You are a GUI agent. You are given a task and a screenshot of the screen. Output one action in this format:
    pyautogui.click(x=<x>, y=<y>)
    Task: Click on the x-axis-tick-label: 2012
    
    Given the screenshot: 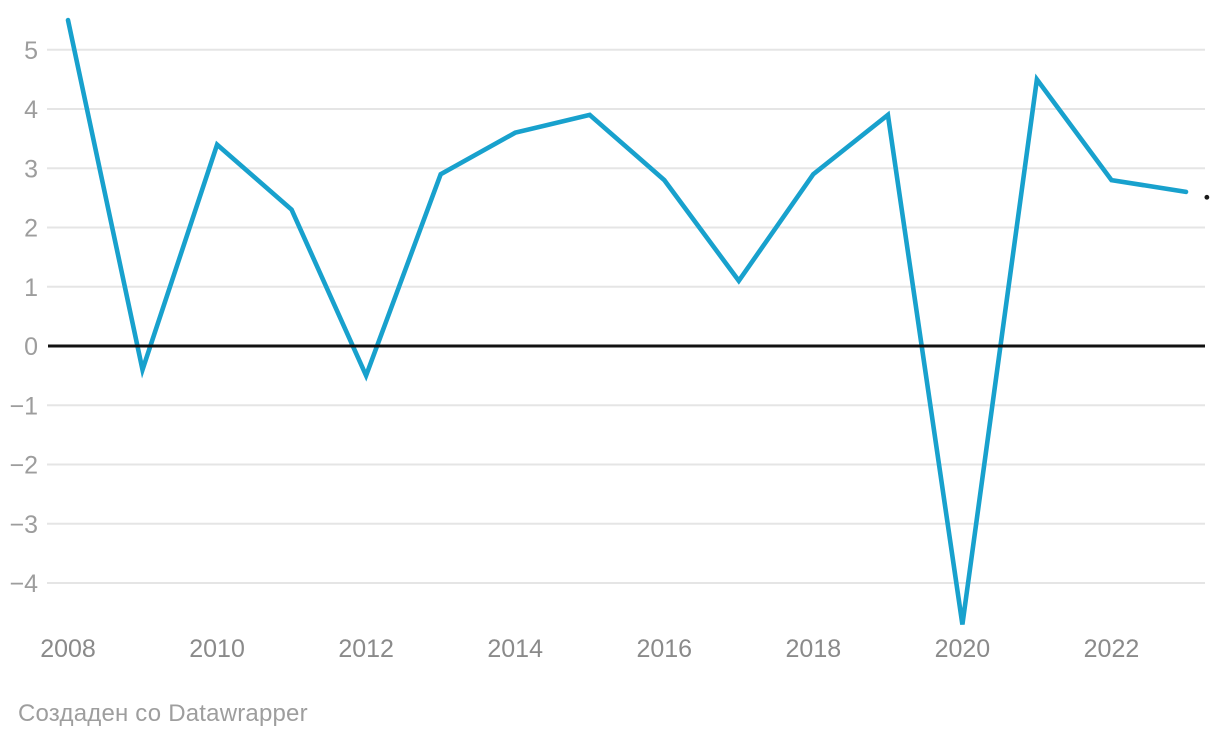 What is the action you would take?
    pyautogui.click(x=366, y=649)
    